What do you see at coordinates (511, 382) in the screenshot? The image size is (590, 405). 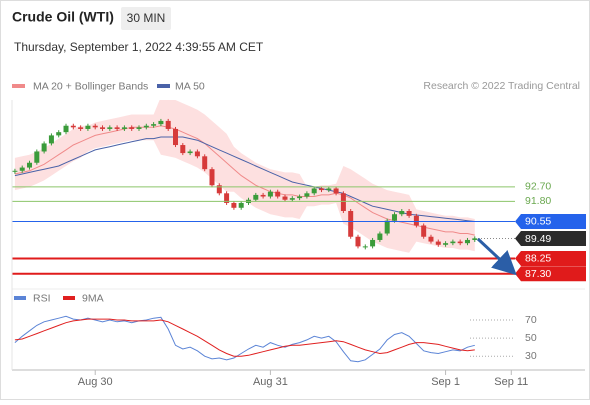 I see `x-tick-label: Sep 11` at bounding box center [511, 382].